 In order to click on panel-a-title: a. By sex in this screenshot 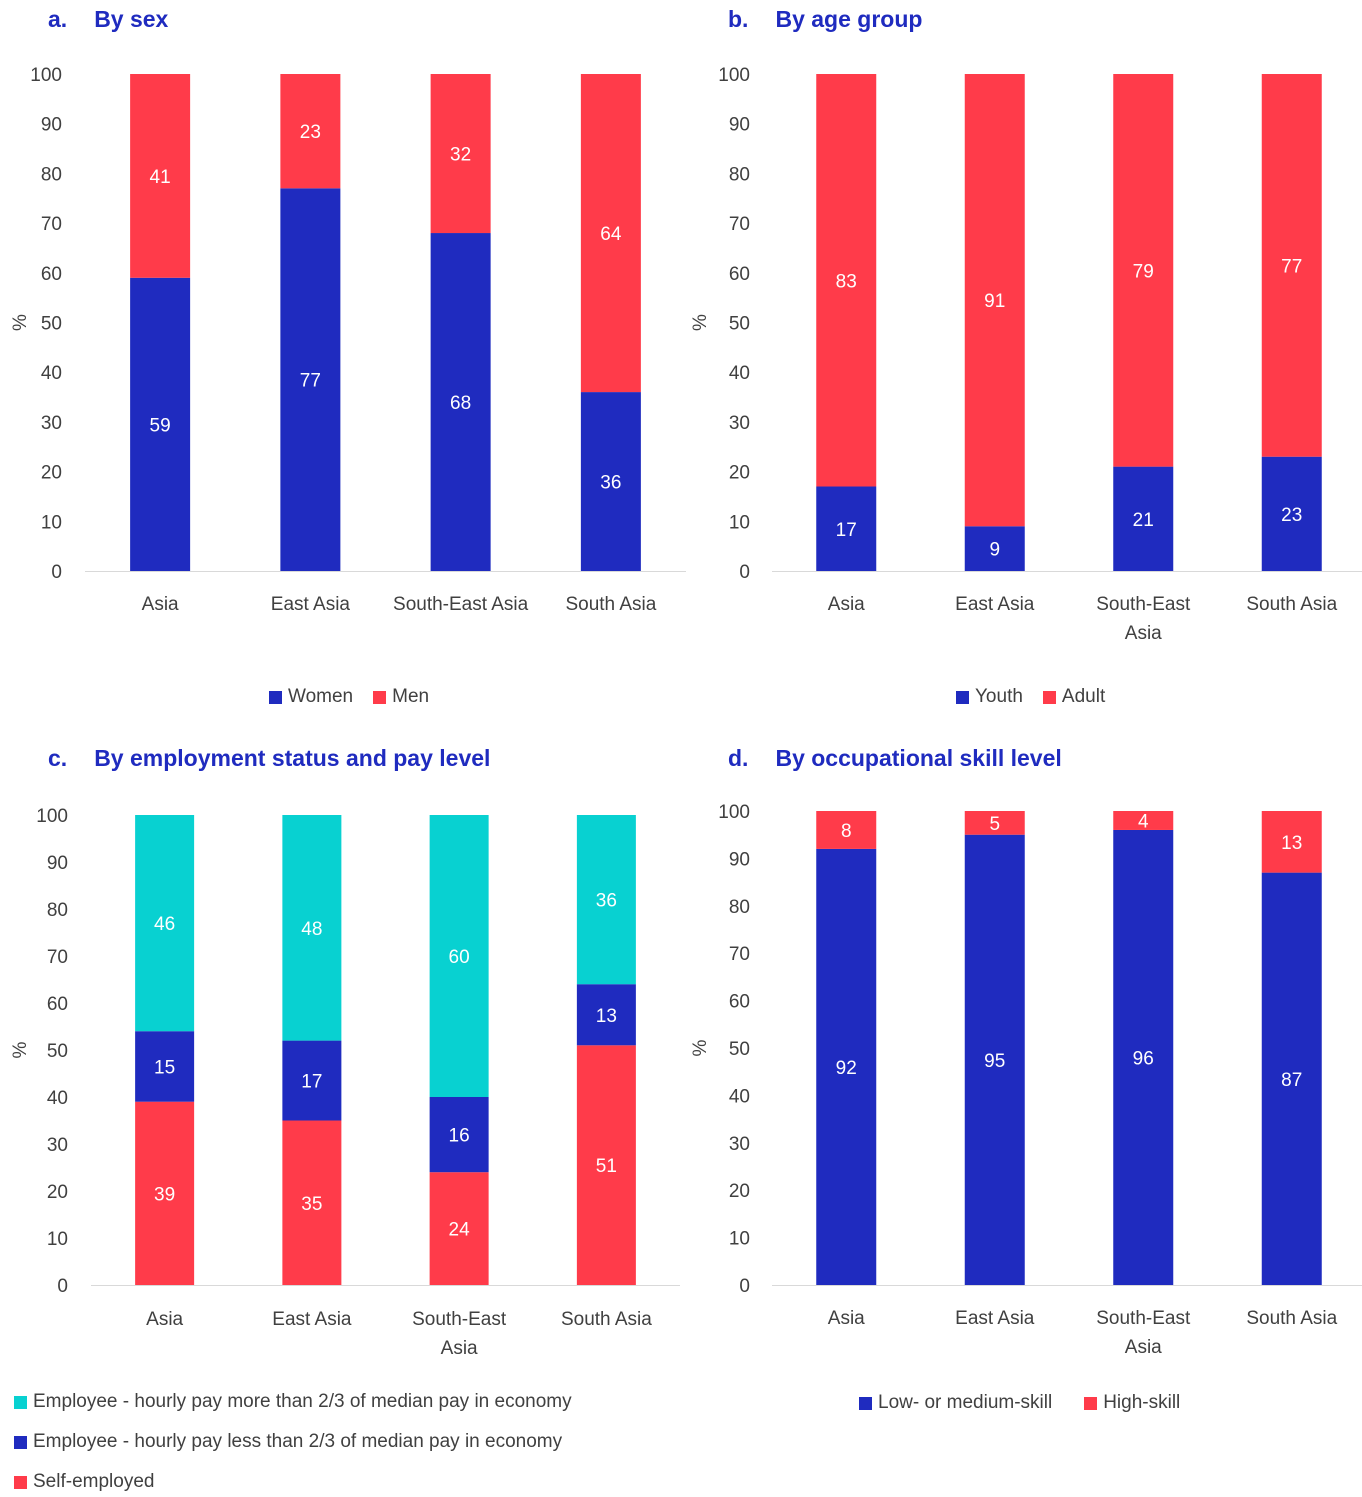, I will do `click(108, 19)`.